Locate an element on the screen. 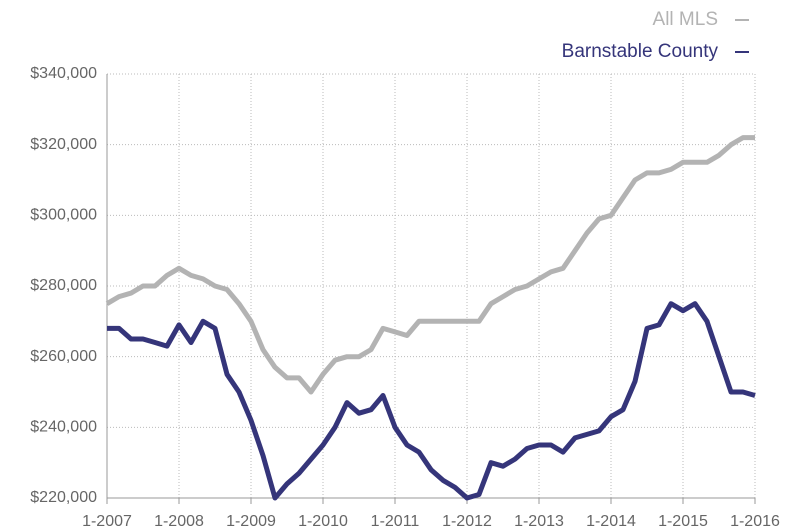 This screenshot has width=802, height=531. x-tick-label: 1-2014 is located at coordinates (611, 521).